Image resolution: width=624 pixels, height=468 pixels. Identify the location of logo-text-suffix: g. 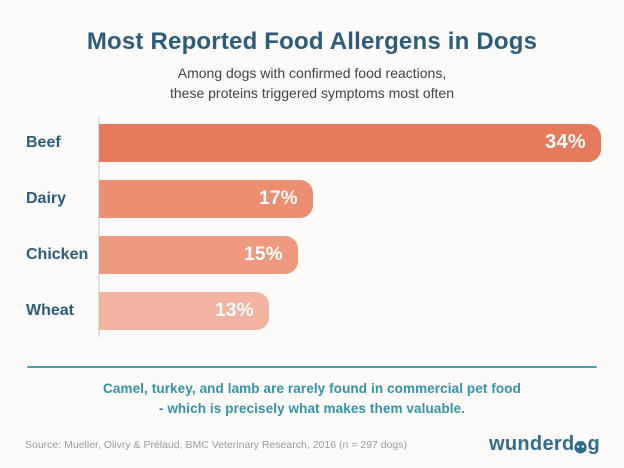
(593, 444).